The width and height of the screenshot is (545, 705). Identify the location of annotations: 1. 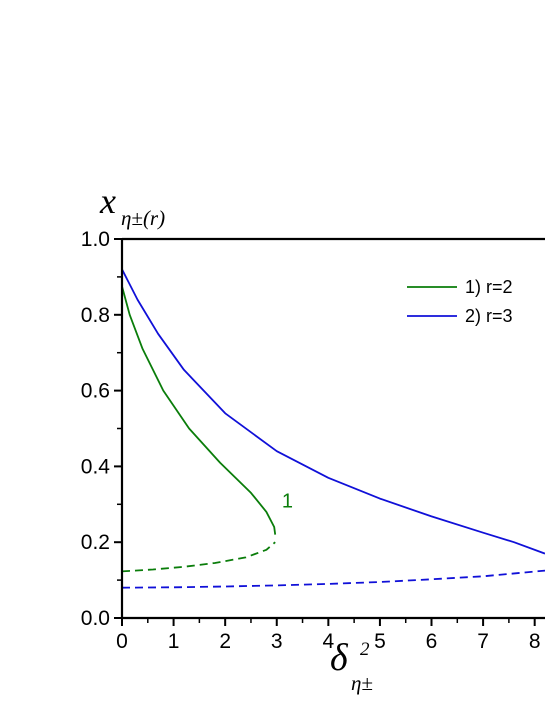
(287, 502).